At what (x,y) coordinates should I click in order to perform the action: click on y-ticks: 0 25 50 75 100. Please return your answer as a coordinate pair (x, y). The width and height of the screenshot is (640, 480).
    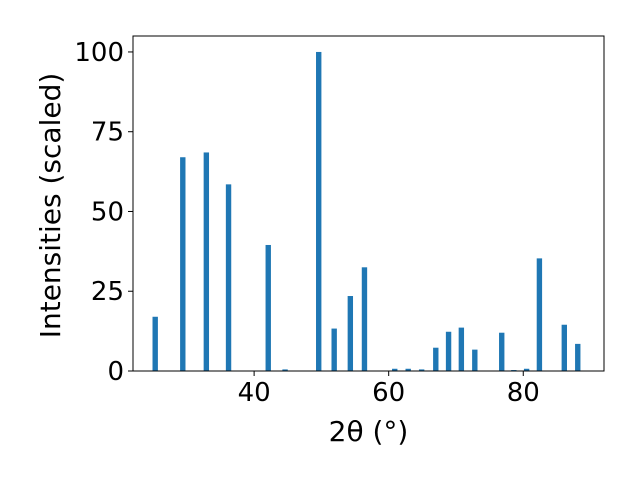
    Looking at the image, I should click on (103, 212).